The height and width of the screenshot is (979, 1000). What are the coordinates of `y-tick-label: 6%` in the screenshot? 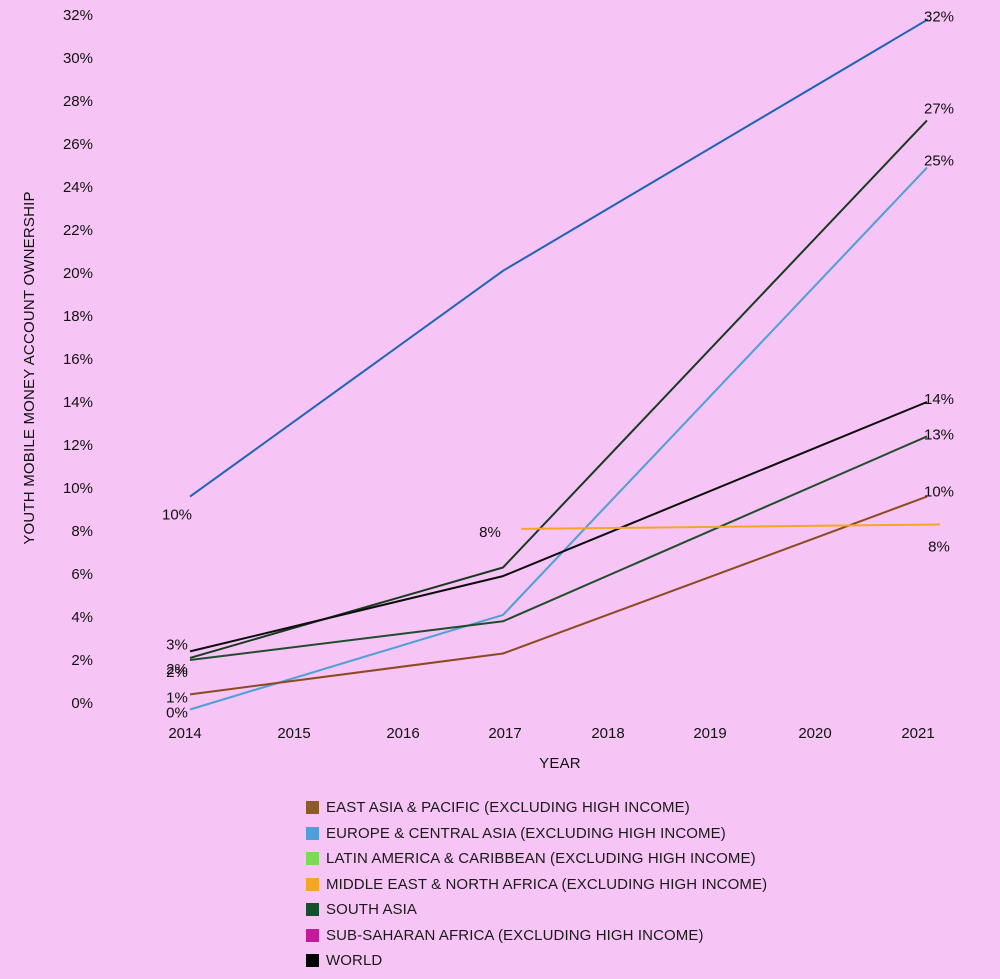 It's located at (82, 574).